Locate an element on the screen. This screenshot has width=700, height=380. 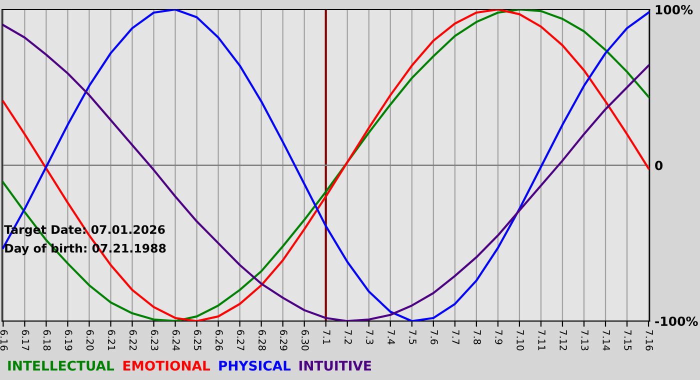
x-tick-label: 6.24 is located at coordinates (176, 340).